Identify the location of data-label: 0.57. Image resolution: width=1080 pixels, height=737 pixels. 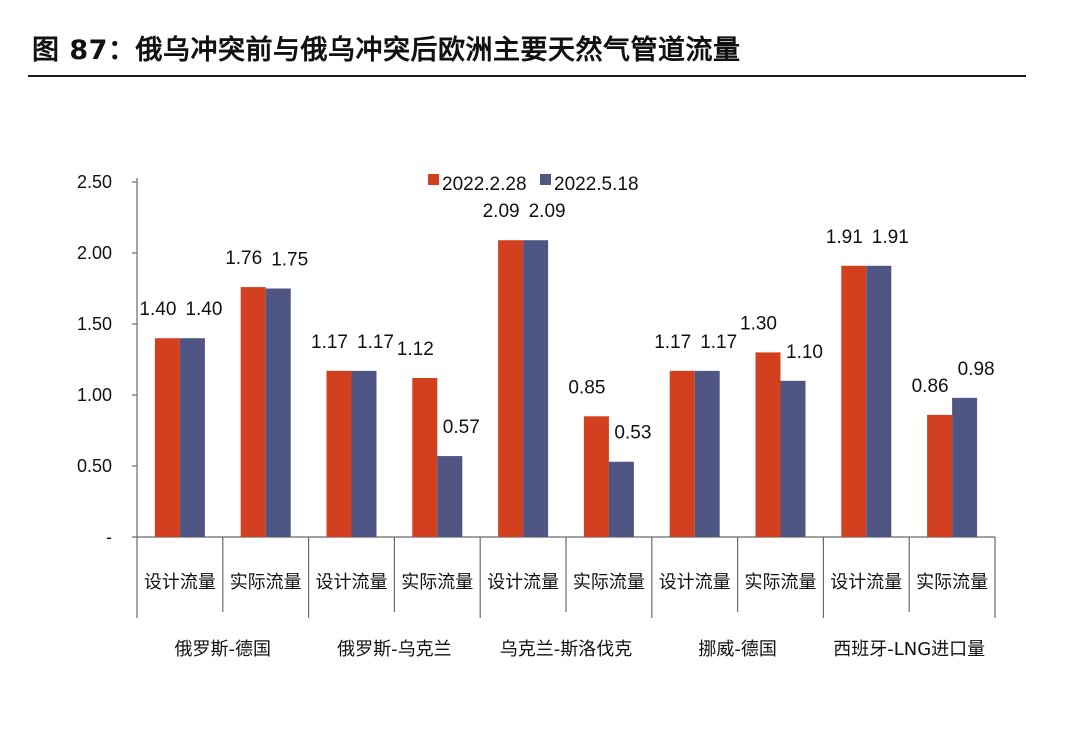
(461, 427).